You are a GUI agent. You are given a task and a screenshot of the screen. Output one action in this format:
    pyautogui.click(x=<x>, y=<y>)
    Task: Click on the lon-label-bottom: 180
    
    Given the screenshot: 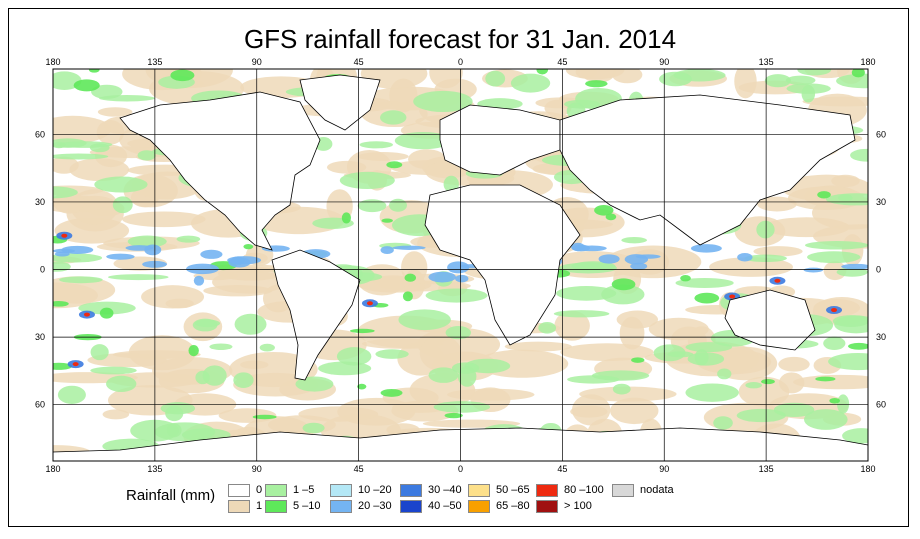 What is the action you would take?
    pyautogui.click(x=52, y=469)
    